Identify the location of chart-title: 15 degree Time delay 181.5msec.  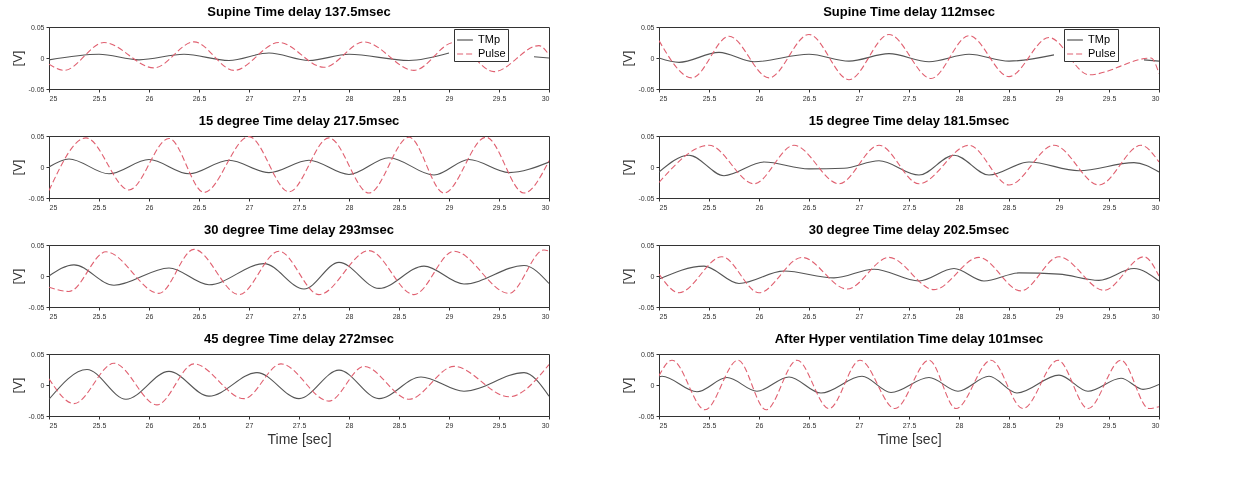
(909, 120).